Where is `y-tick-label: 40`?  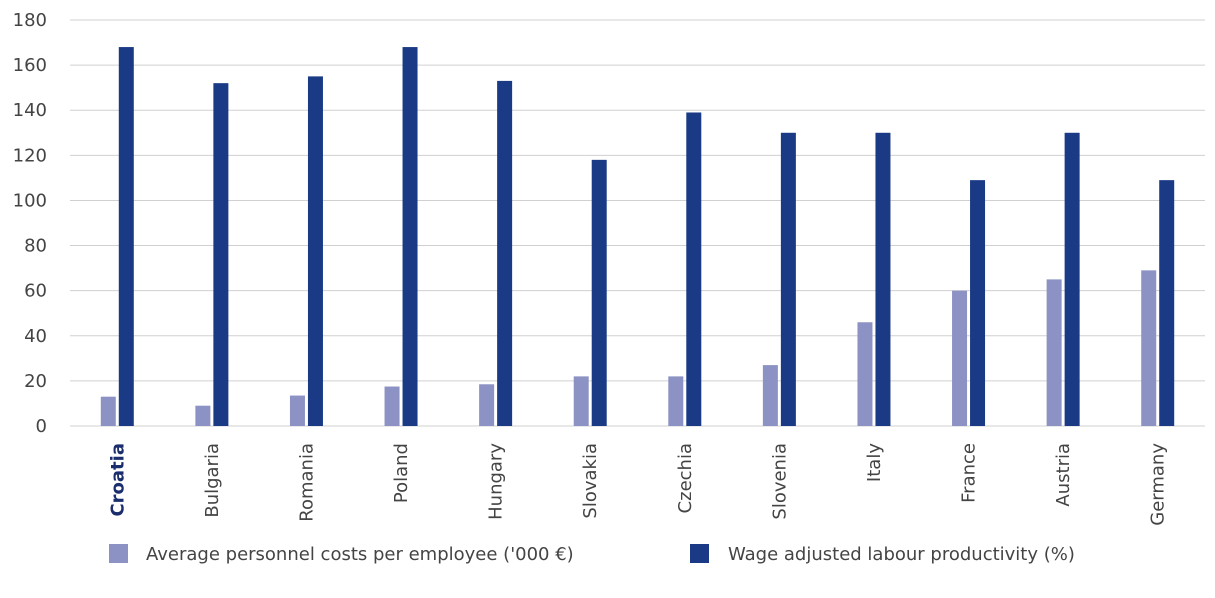
y-tick-label: 40 is located at coordinates (35, 336).